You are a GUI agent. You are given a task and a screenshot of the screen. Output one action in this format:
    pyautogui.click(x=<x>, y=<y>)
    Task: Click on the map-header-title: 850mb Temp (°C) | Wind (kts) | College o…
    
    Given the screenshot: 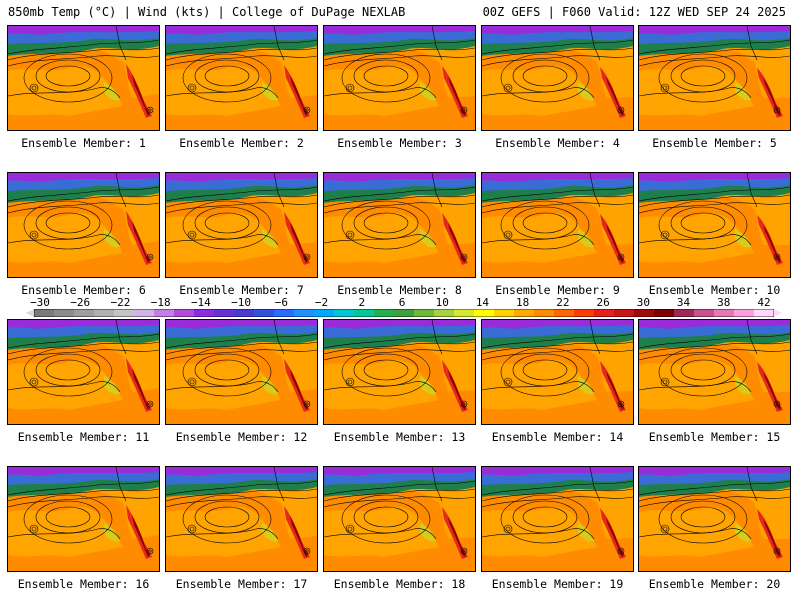 What is the action you would take?
    pyautogui.click(x=207, y=12)
    